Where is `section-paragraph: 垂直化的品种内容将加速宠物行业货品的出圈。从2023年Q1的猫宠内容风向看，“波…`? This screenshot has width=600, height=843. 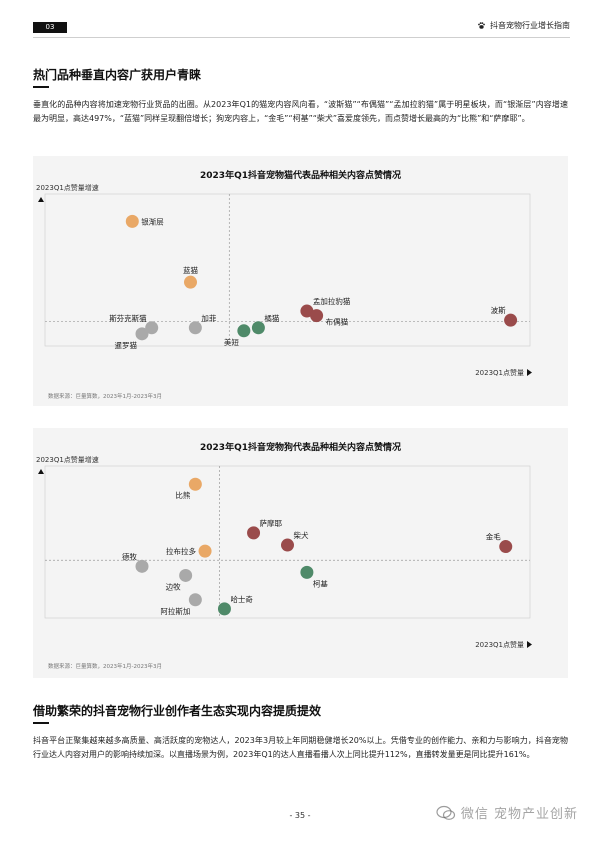
section-paragraph: 垂直化的品种内容将加速宠物行业货品的出圈。从2023年Q1的猫宠内容风向看，“波… is located at coordinates (300, 111).